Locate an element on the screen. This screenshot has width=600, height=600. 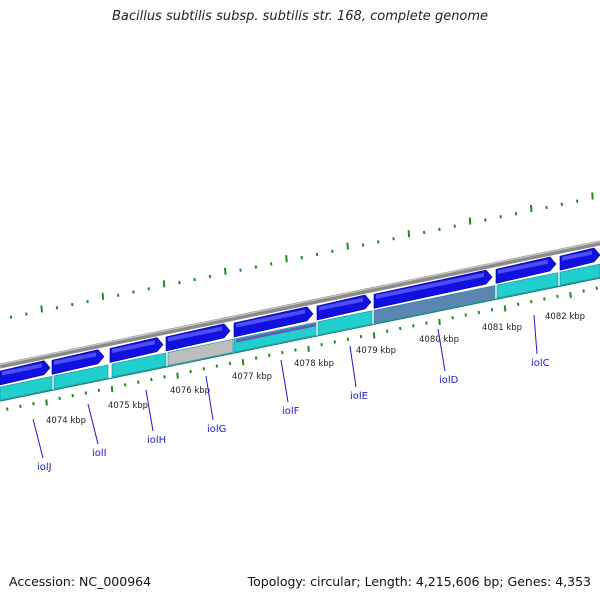
scale-label: 4078 kbp is located at coordinates (314, 364).